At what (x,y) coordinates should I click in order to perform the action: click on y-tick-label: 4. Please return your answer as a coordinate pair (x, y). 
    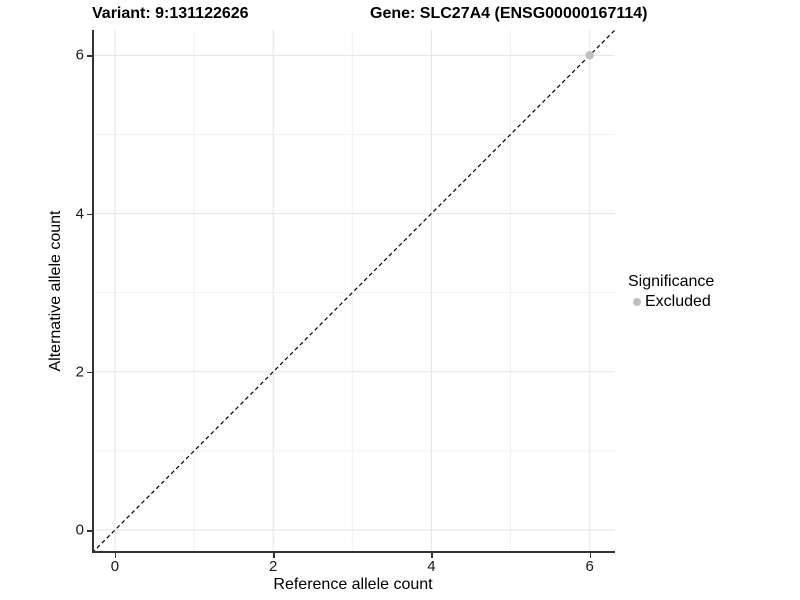
    Looking at the image, I should click on (79, 214).